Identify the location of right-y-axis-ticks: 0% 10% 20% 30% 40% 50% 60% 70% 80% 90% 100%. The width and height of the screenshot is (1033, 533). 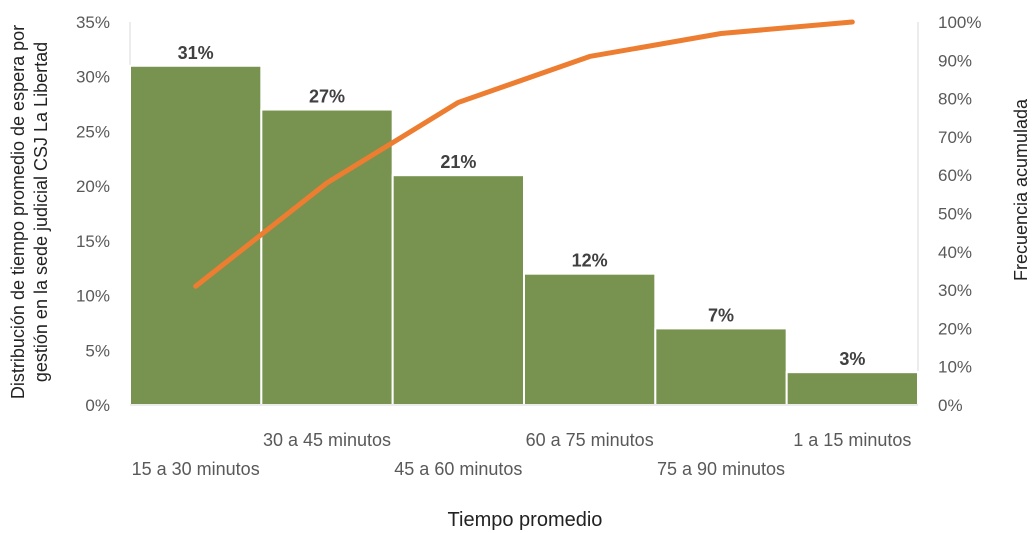
(959, 214).